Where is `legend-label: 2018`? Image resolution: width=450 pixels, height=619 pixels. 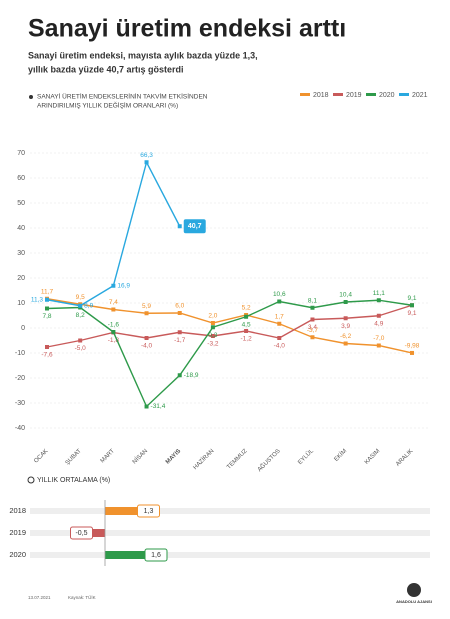
legend-label: 2018 is located at coordinates (321, 95).